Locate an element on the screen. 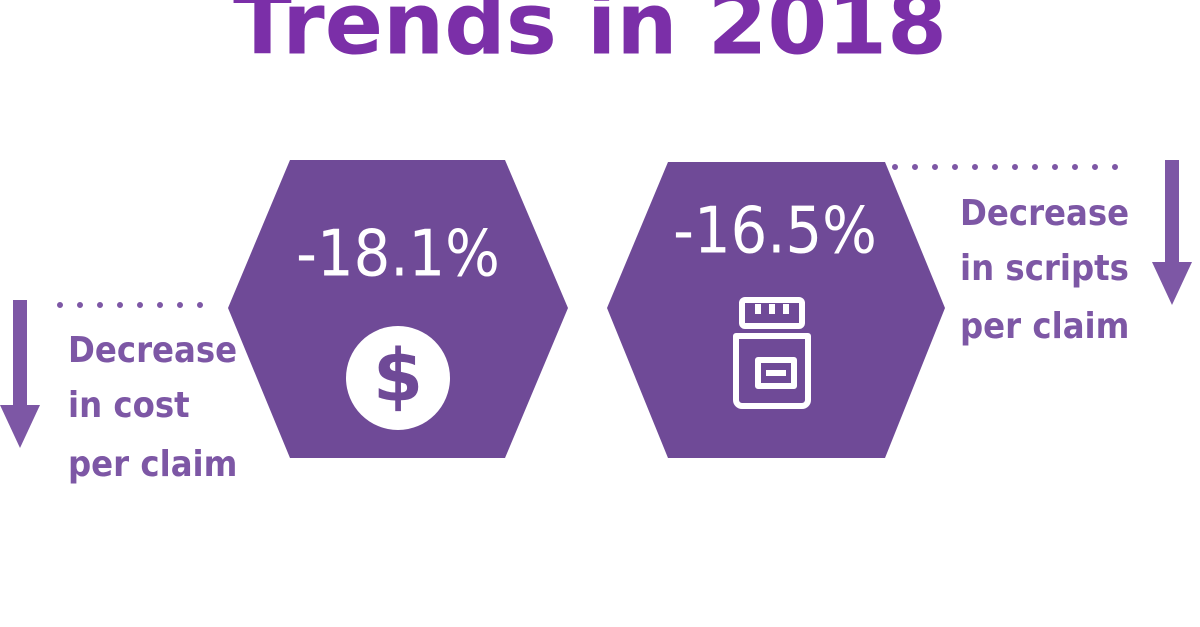 Image resolution: width=1200 pixels, height=627 pixels. stat-value: -18.1% is located at coordinates (398, 255).